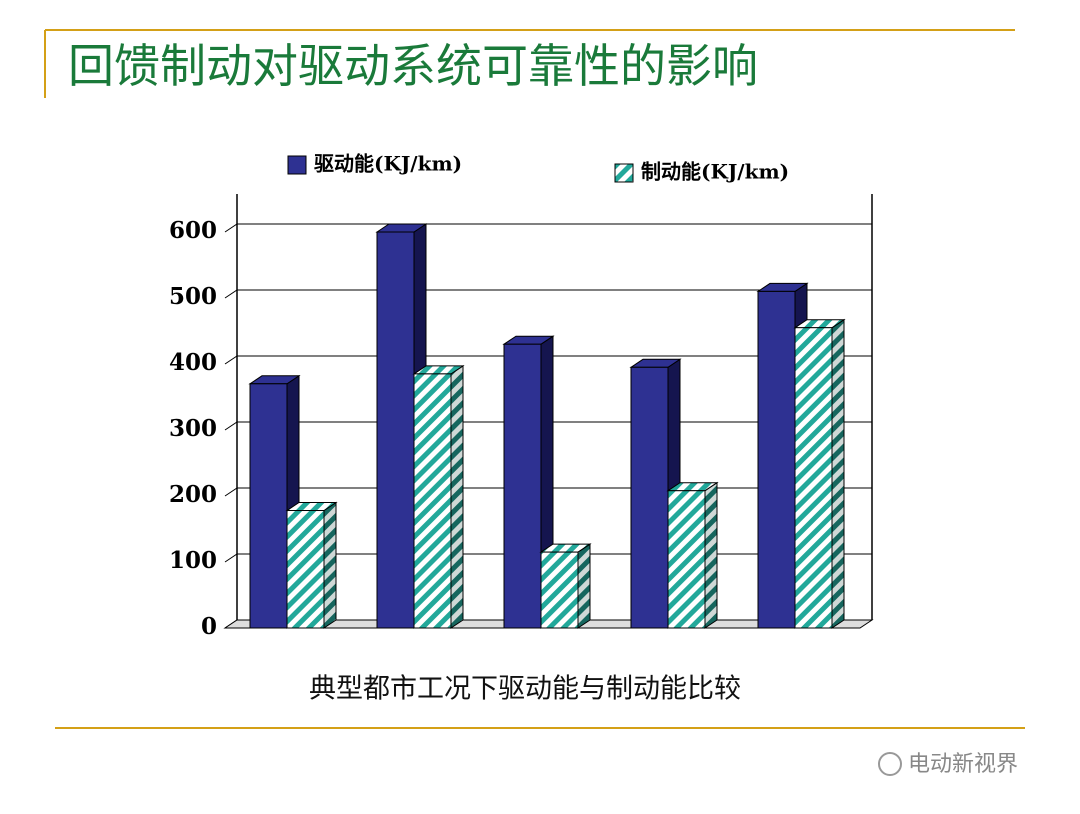  I want to click on y-tick-label: 300, so click(193, 428).